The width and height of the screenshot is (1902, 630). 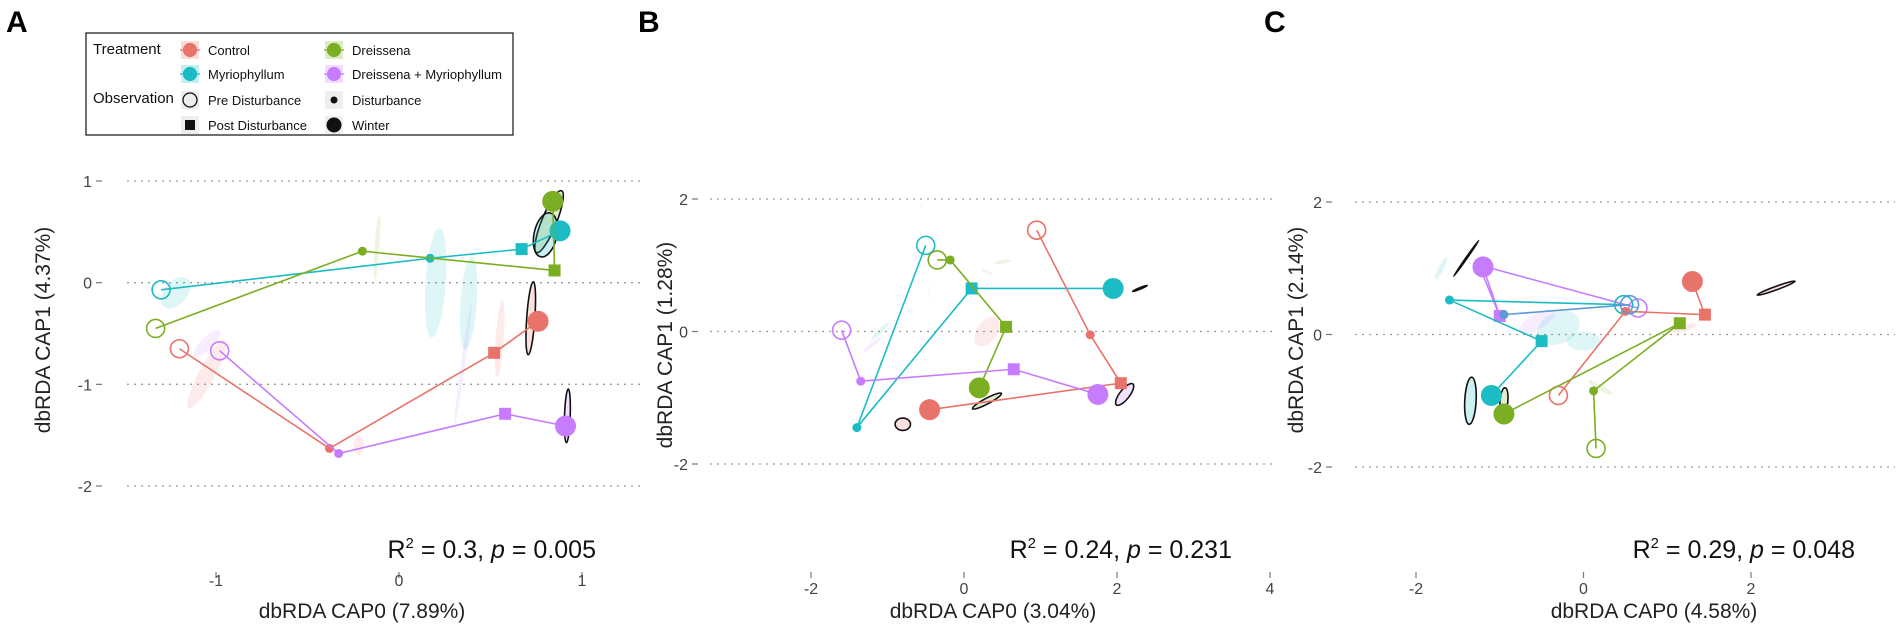 What do you see at coordinates (1809, 550) in the screenshot?
I see `p-value: = 0.048` at bounding box center [1809, 550].